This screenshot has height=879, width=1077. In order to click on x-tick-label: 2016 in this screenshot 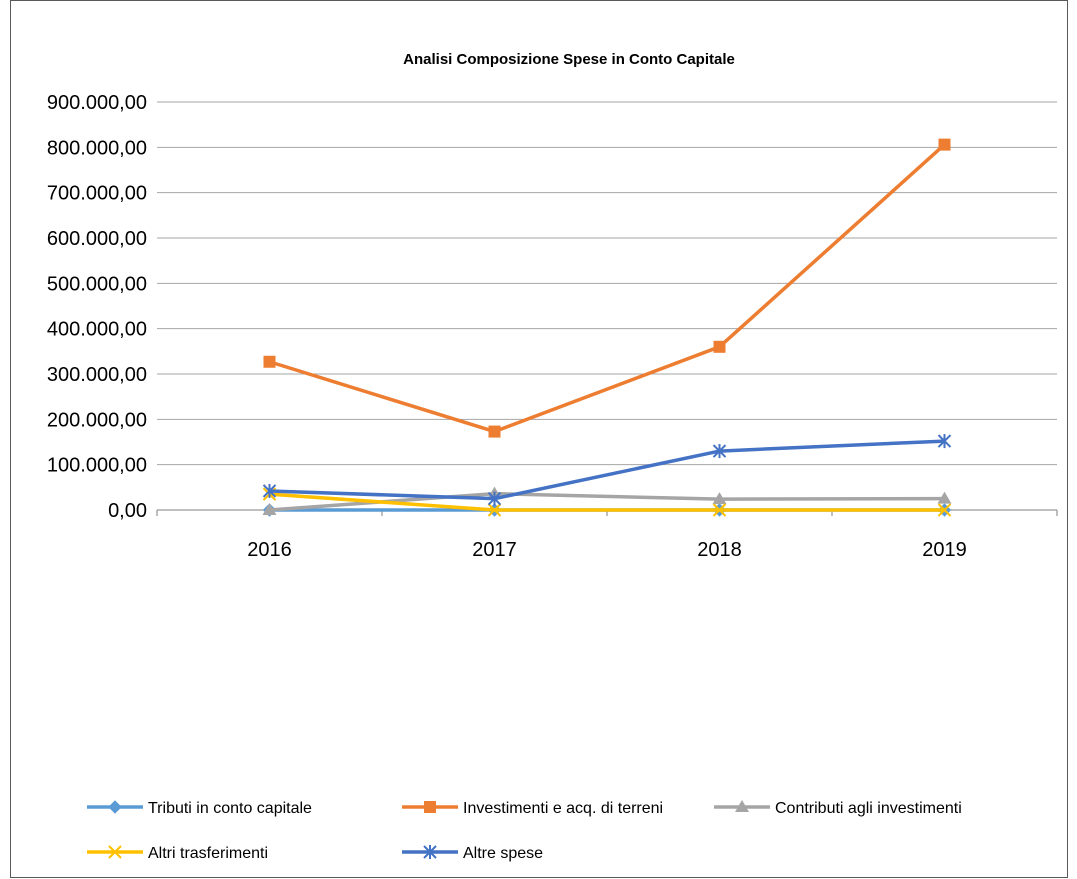, I will do `click(269, 550)`.